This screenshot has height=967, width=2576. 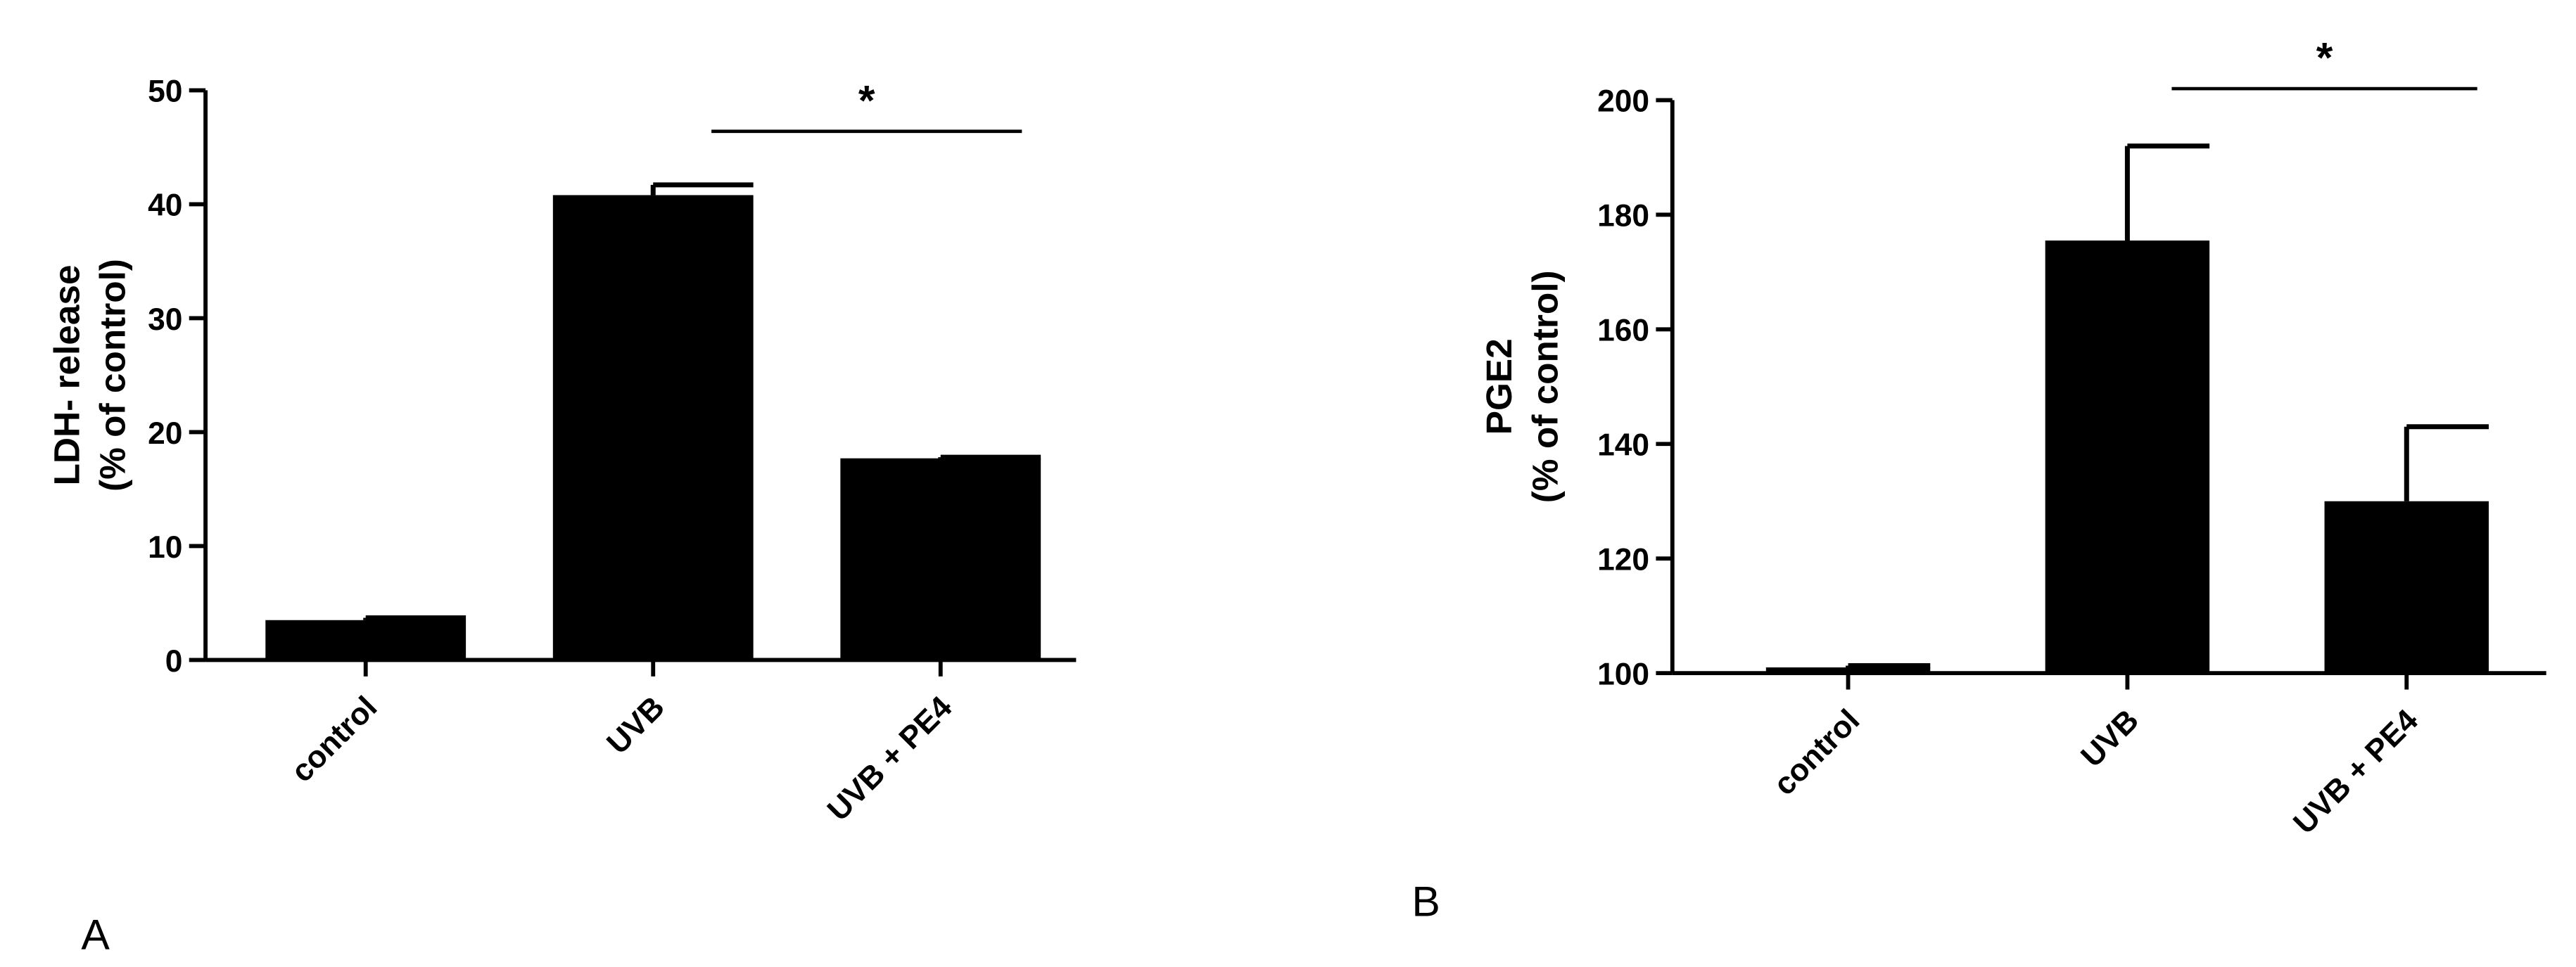 What do you see at coordinates (174, 661) in the screenshot?
I see `y-tick-label: 0` at bounding box center [174, 661].